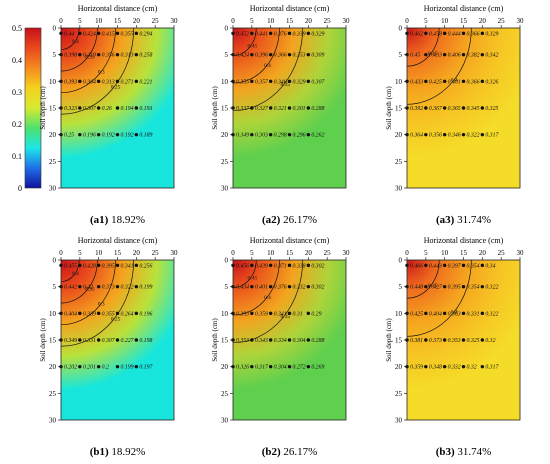 The image size is (550, 464). I want to click on sample-value: 0.303, so click(261, 136).